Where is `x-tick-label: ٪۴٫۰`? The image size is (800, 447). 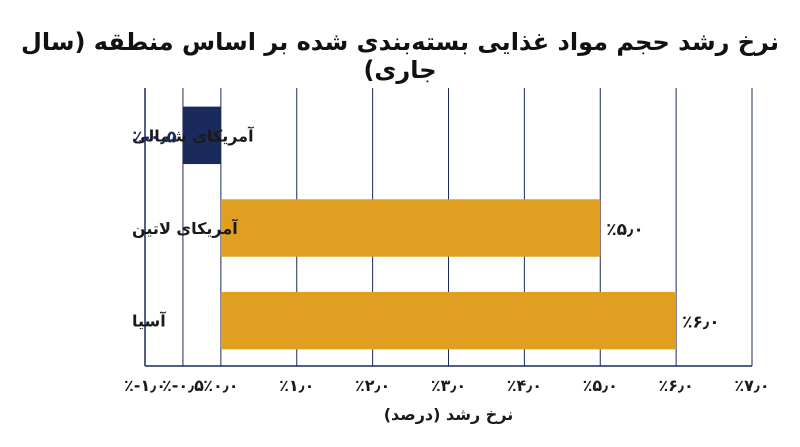
x-tick-label: ٪۴٫۰ is located at coordinates (524, 385).